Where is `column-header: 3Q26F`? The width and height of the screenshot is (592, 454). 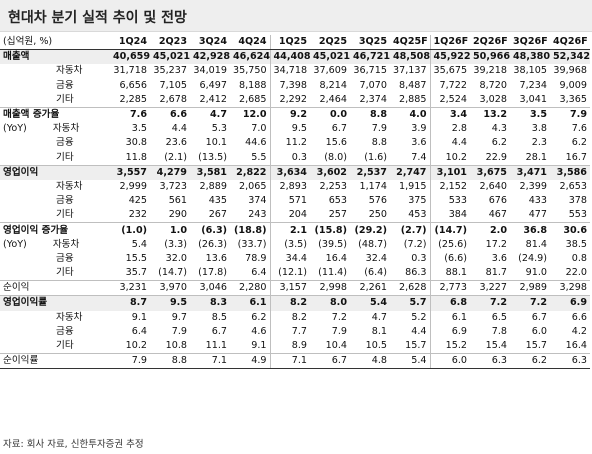 column-header: 3Q26F is located at coordinates (530, 43).